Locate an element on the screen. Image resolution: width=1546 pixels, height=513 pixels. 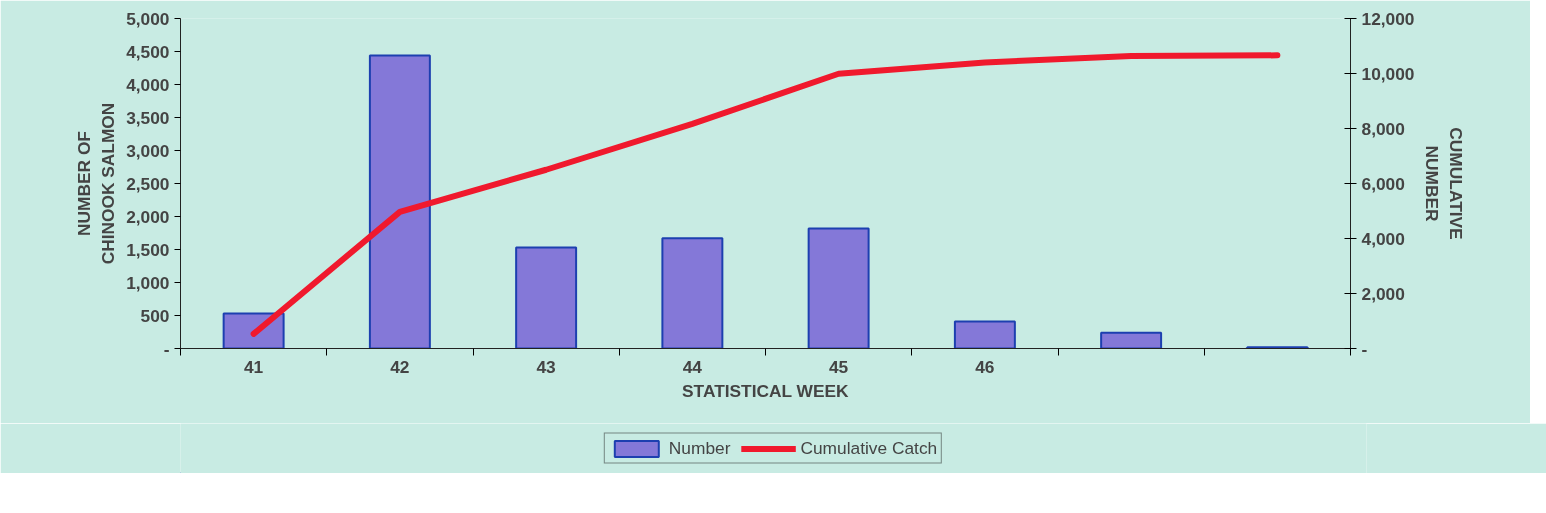
y2-tick-label: 2,000 is located at coordinates (1383, 293).